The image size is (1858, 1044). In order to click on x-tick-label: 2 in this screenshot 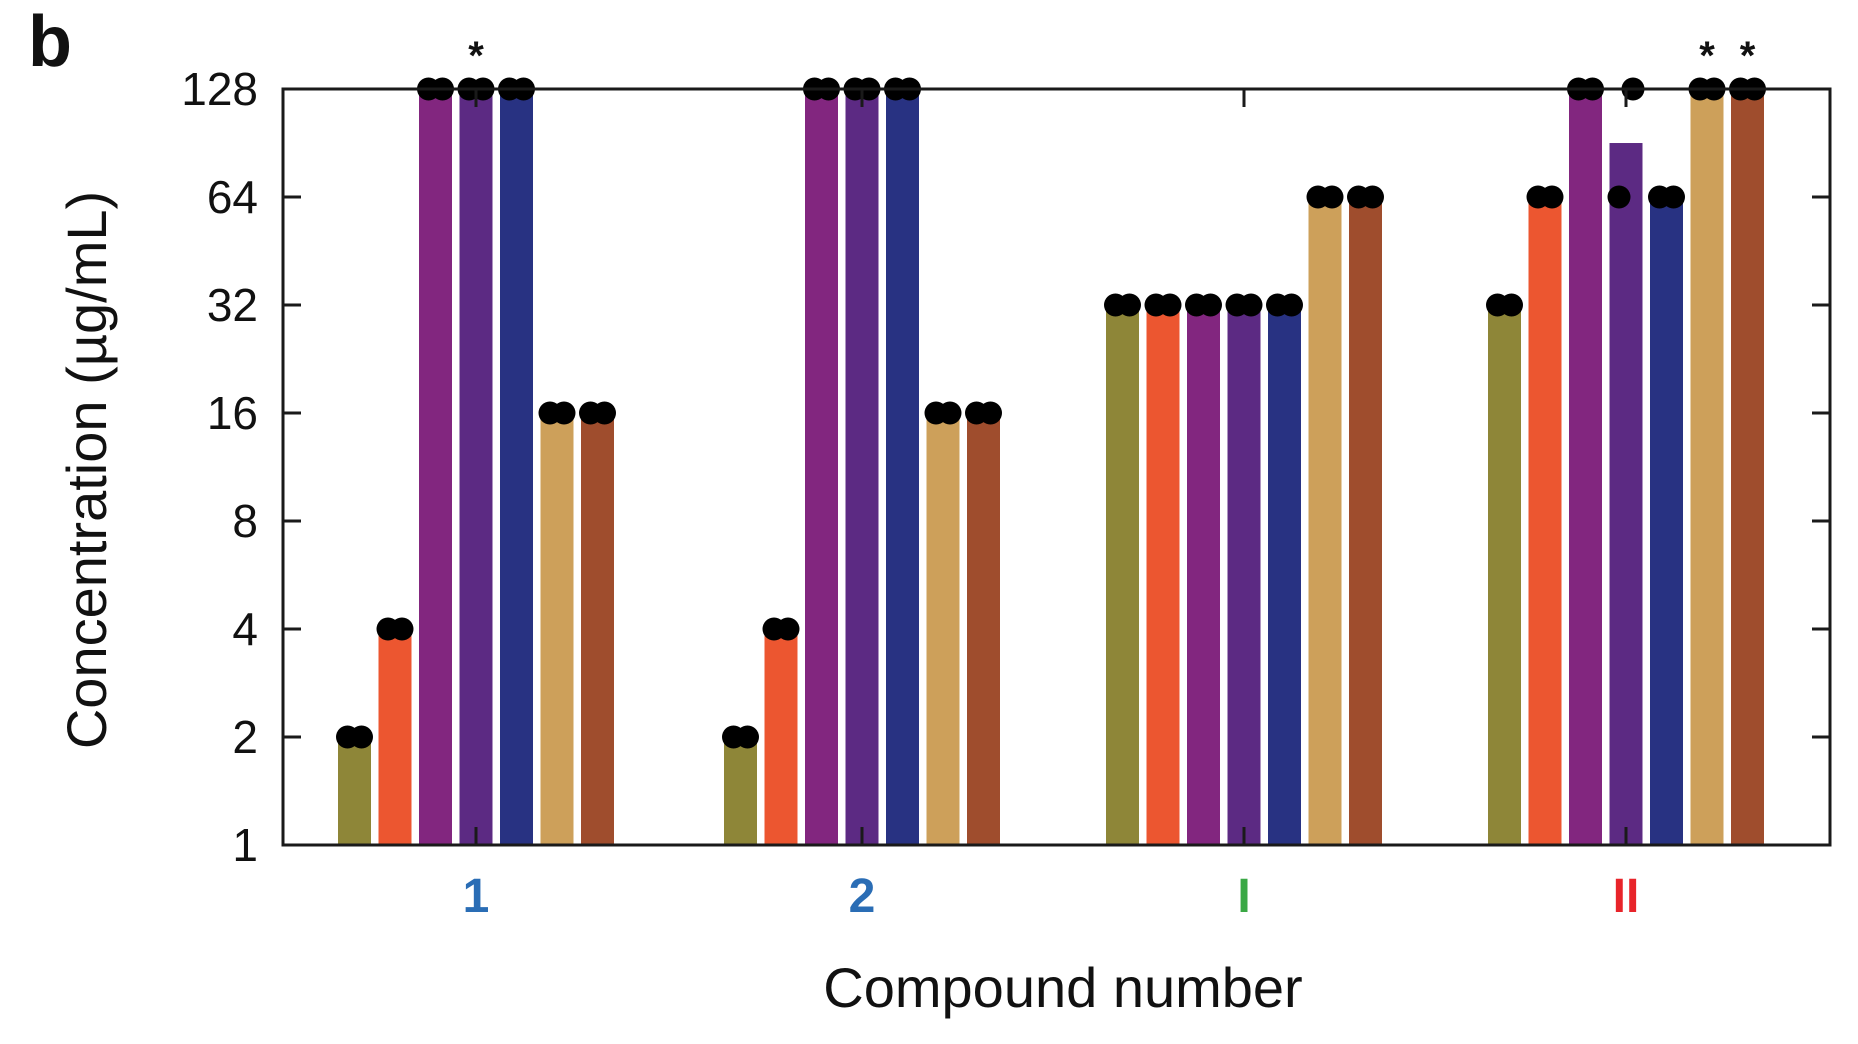, I will do `click(862, 896)`.